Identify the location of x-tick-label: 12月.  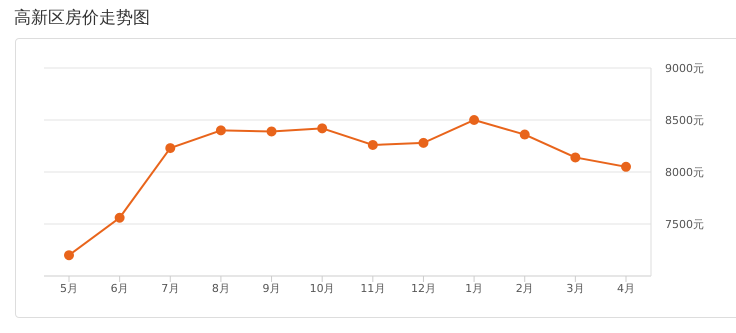
(423, 288).